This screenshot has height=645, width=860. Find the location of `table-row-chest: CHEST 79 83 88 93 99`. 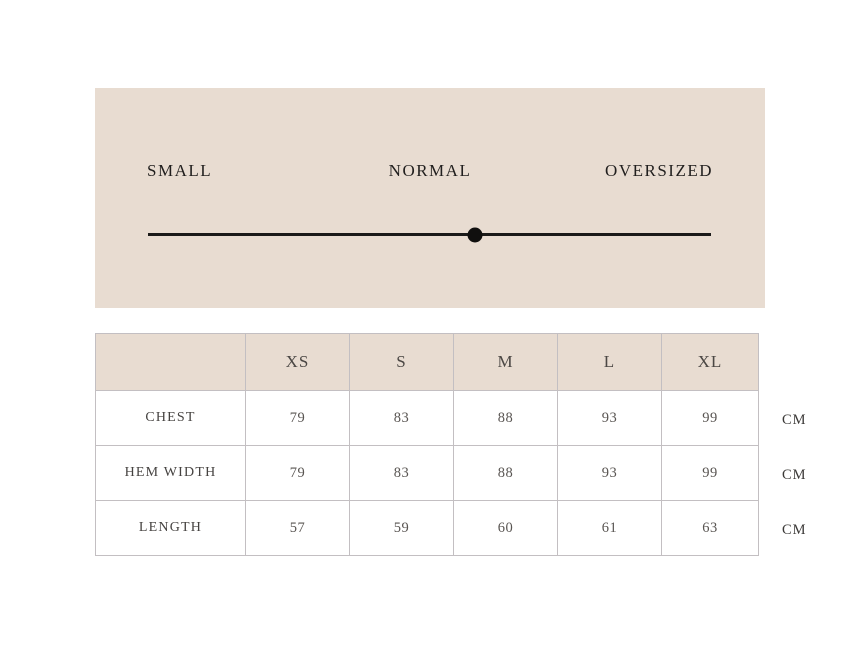

table-row-chest: CHEST 79 83 88 93 99 is located at coordinates (427, 418).